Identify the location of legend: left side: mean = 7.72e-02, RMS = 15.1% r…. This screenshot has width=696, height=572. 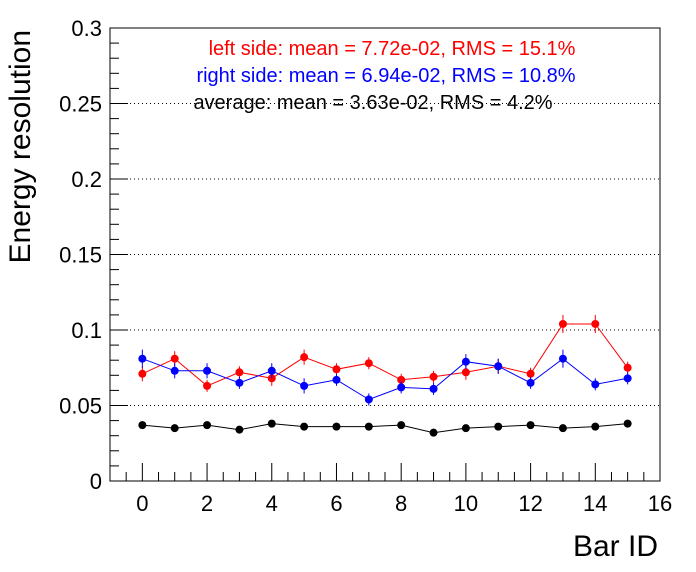
(384, 76).